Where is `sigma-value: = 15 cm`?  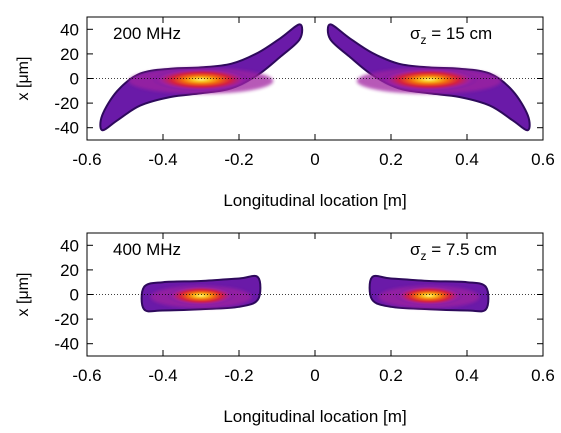
sigma-value: = 15 cm is located at coordinates (460, 33).